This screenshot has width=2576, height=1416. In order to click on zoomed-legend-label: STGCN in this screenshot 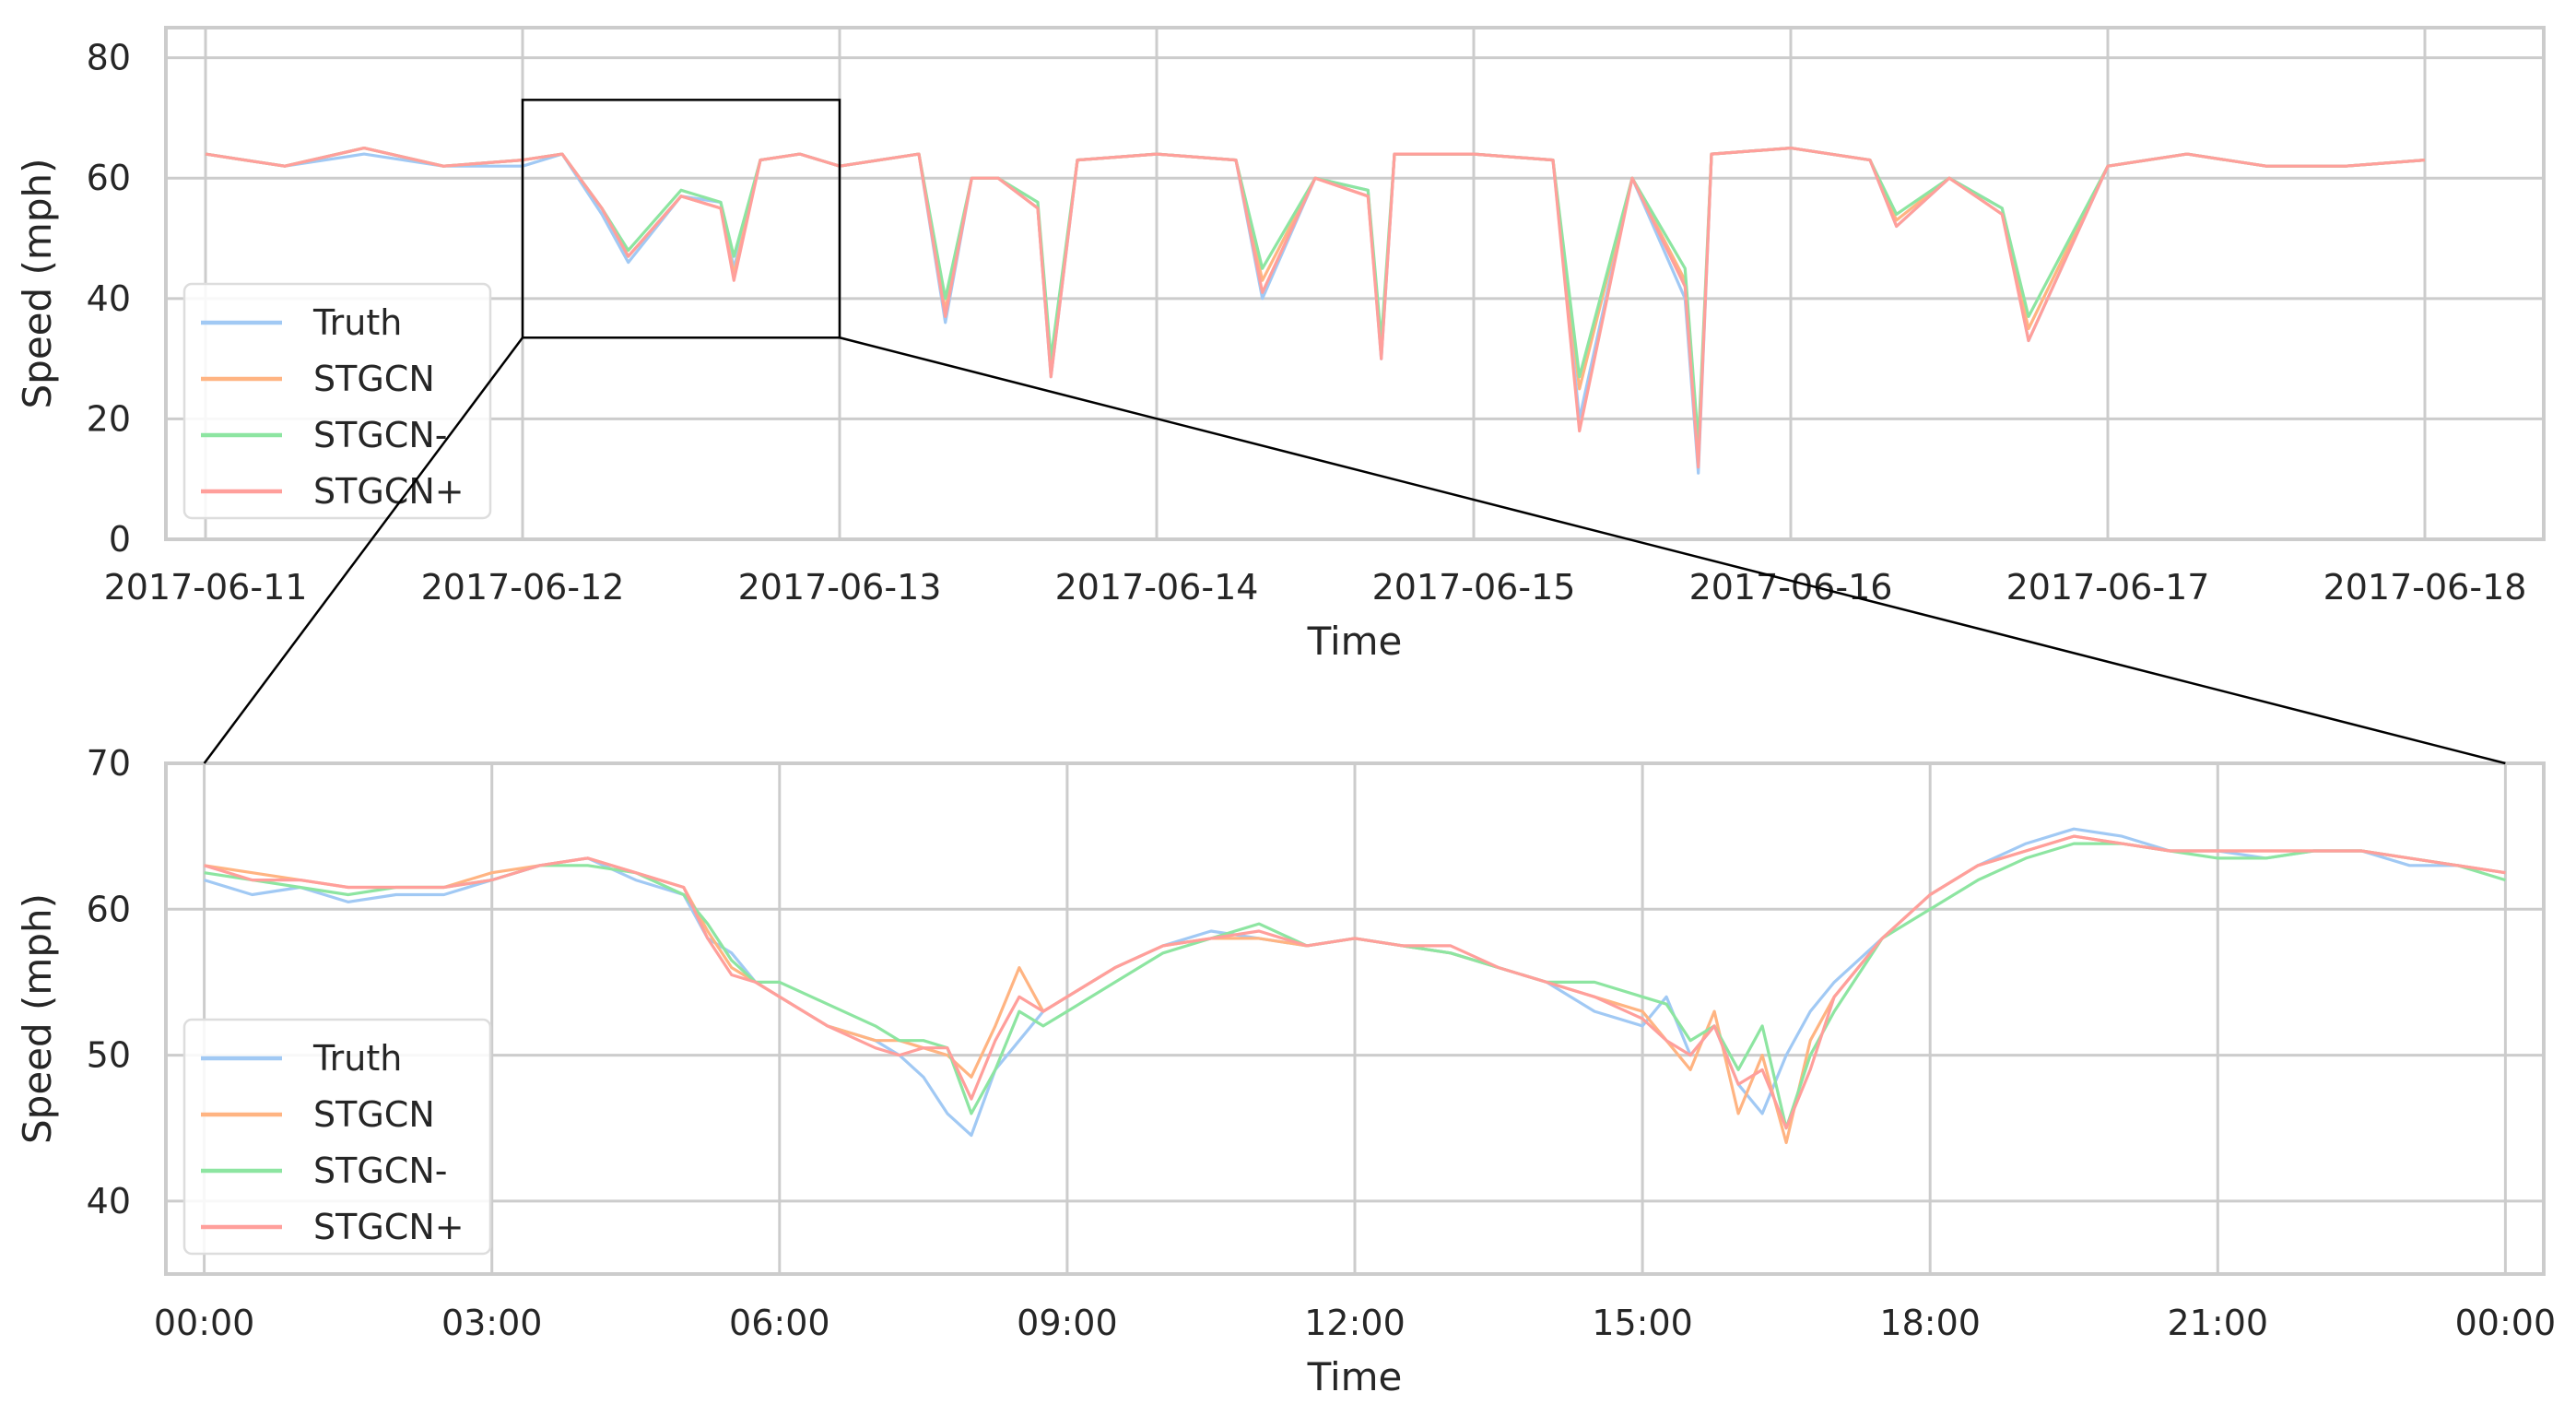, I will do `click(374, 1114)`.